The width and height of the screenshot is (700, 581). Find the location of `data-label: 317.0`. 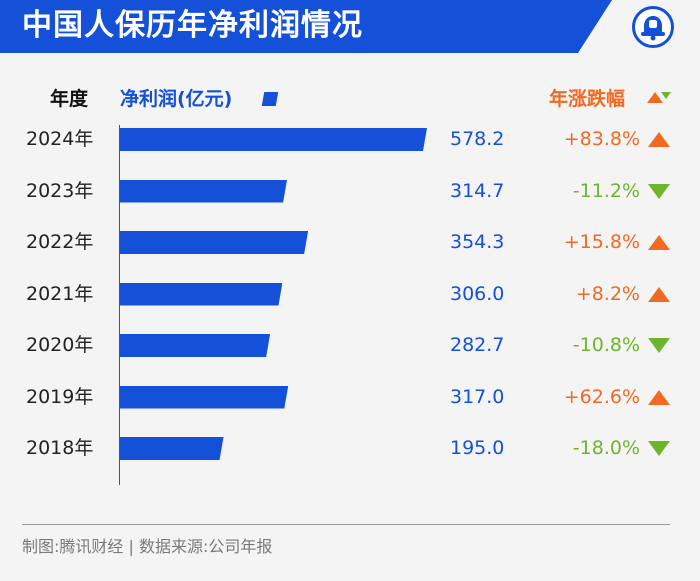

data-label: 317.0 is located at coordinates (477, 396).